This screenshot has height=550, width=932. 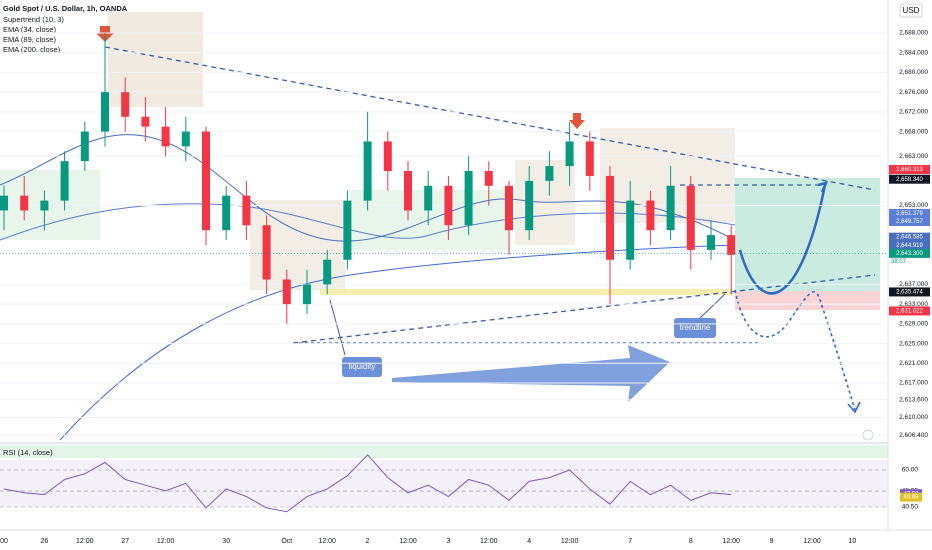 I want to click on y-tick-label: 2,688.000, so click(x=913, y=33).